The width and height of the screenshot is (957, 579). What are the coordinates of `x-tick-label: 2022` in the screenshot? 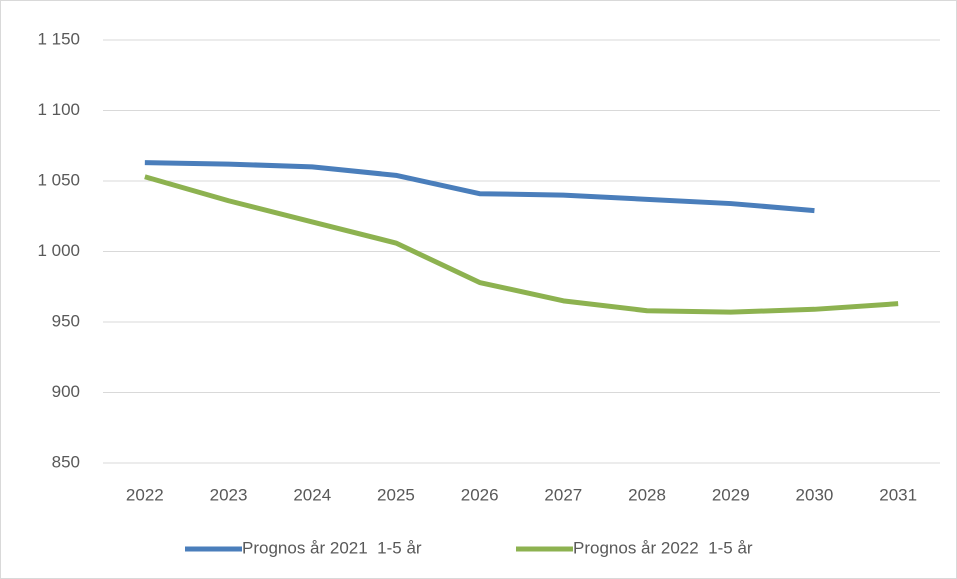 It's located at (145, 494).